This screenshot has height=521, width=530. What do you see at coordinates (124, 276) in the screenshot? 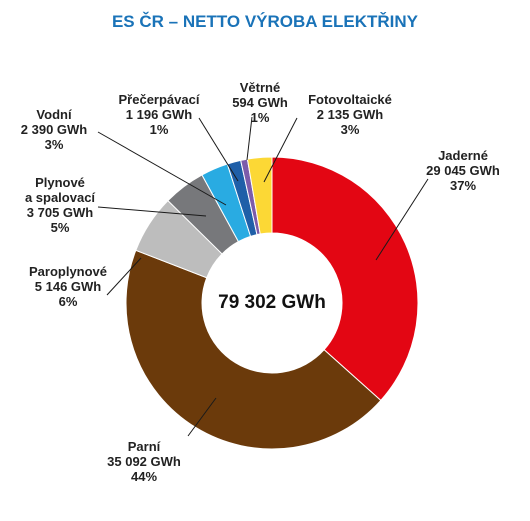
I see `leader-line-paroplynove` at bounding box center [124, 276].